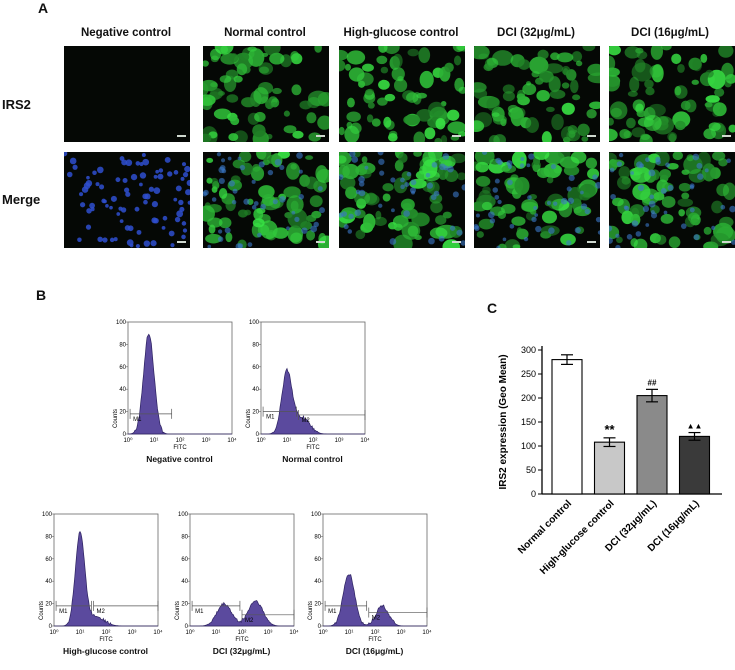  I want to click on column-title-negative-control: Negative control, so click(126, 33).